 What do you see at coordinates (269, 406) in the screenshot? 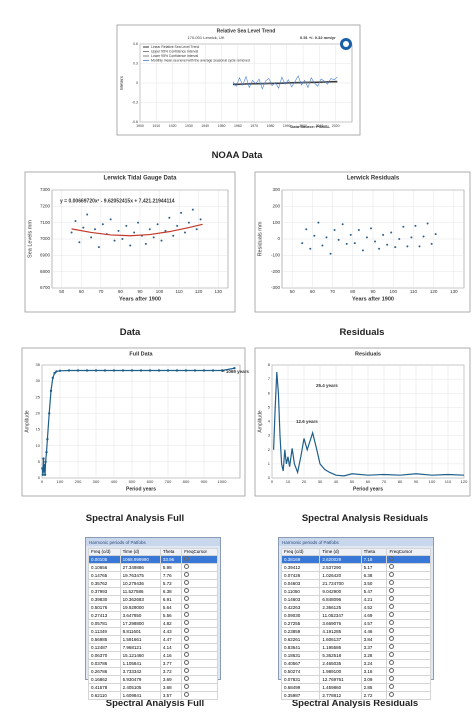
I see `y-tick-label: 5` at bounding box center [269, 406].